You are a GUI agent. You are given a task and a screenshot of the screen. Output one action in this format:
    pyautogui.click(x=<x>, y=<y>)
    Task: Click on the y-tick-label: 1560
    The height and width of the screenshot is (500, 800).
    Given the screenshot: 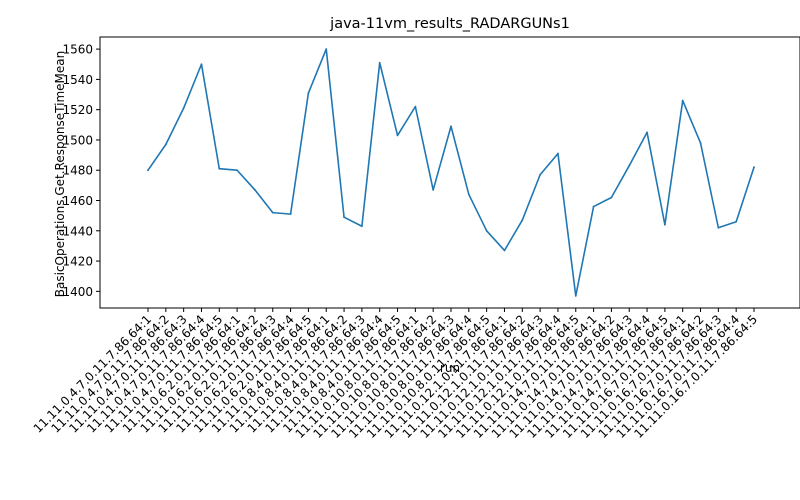 What is the action you would take?
    pyautogui.click(x=77, y=50)
    